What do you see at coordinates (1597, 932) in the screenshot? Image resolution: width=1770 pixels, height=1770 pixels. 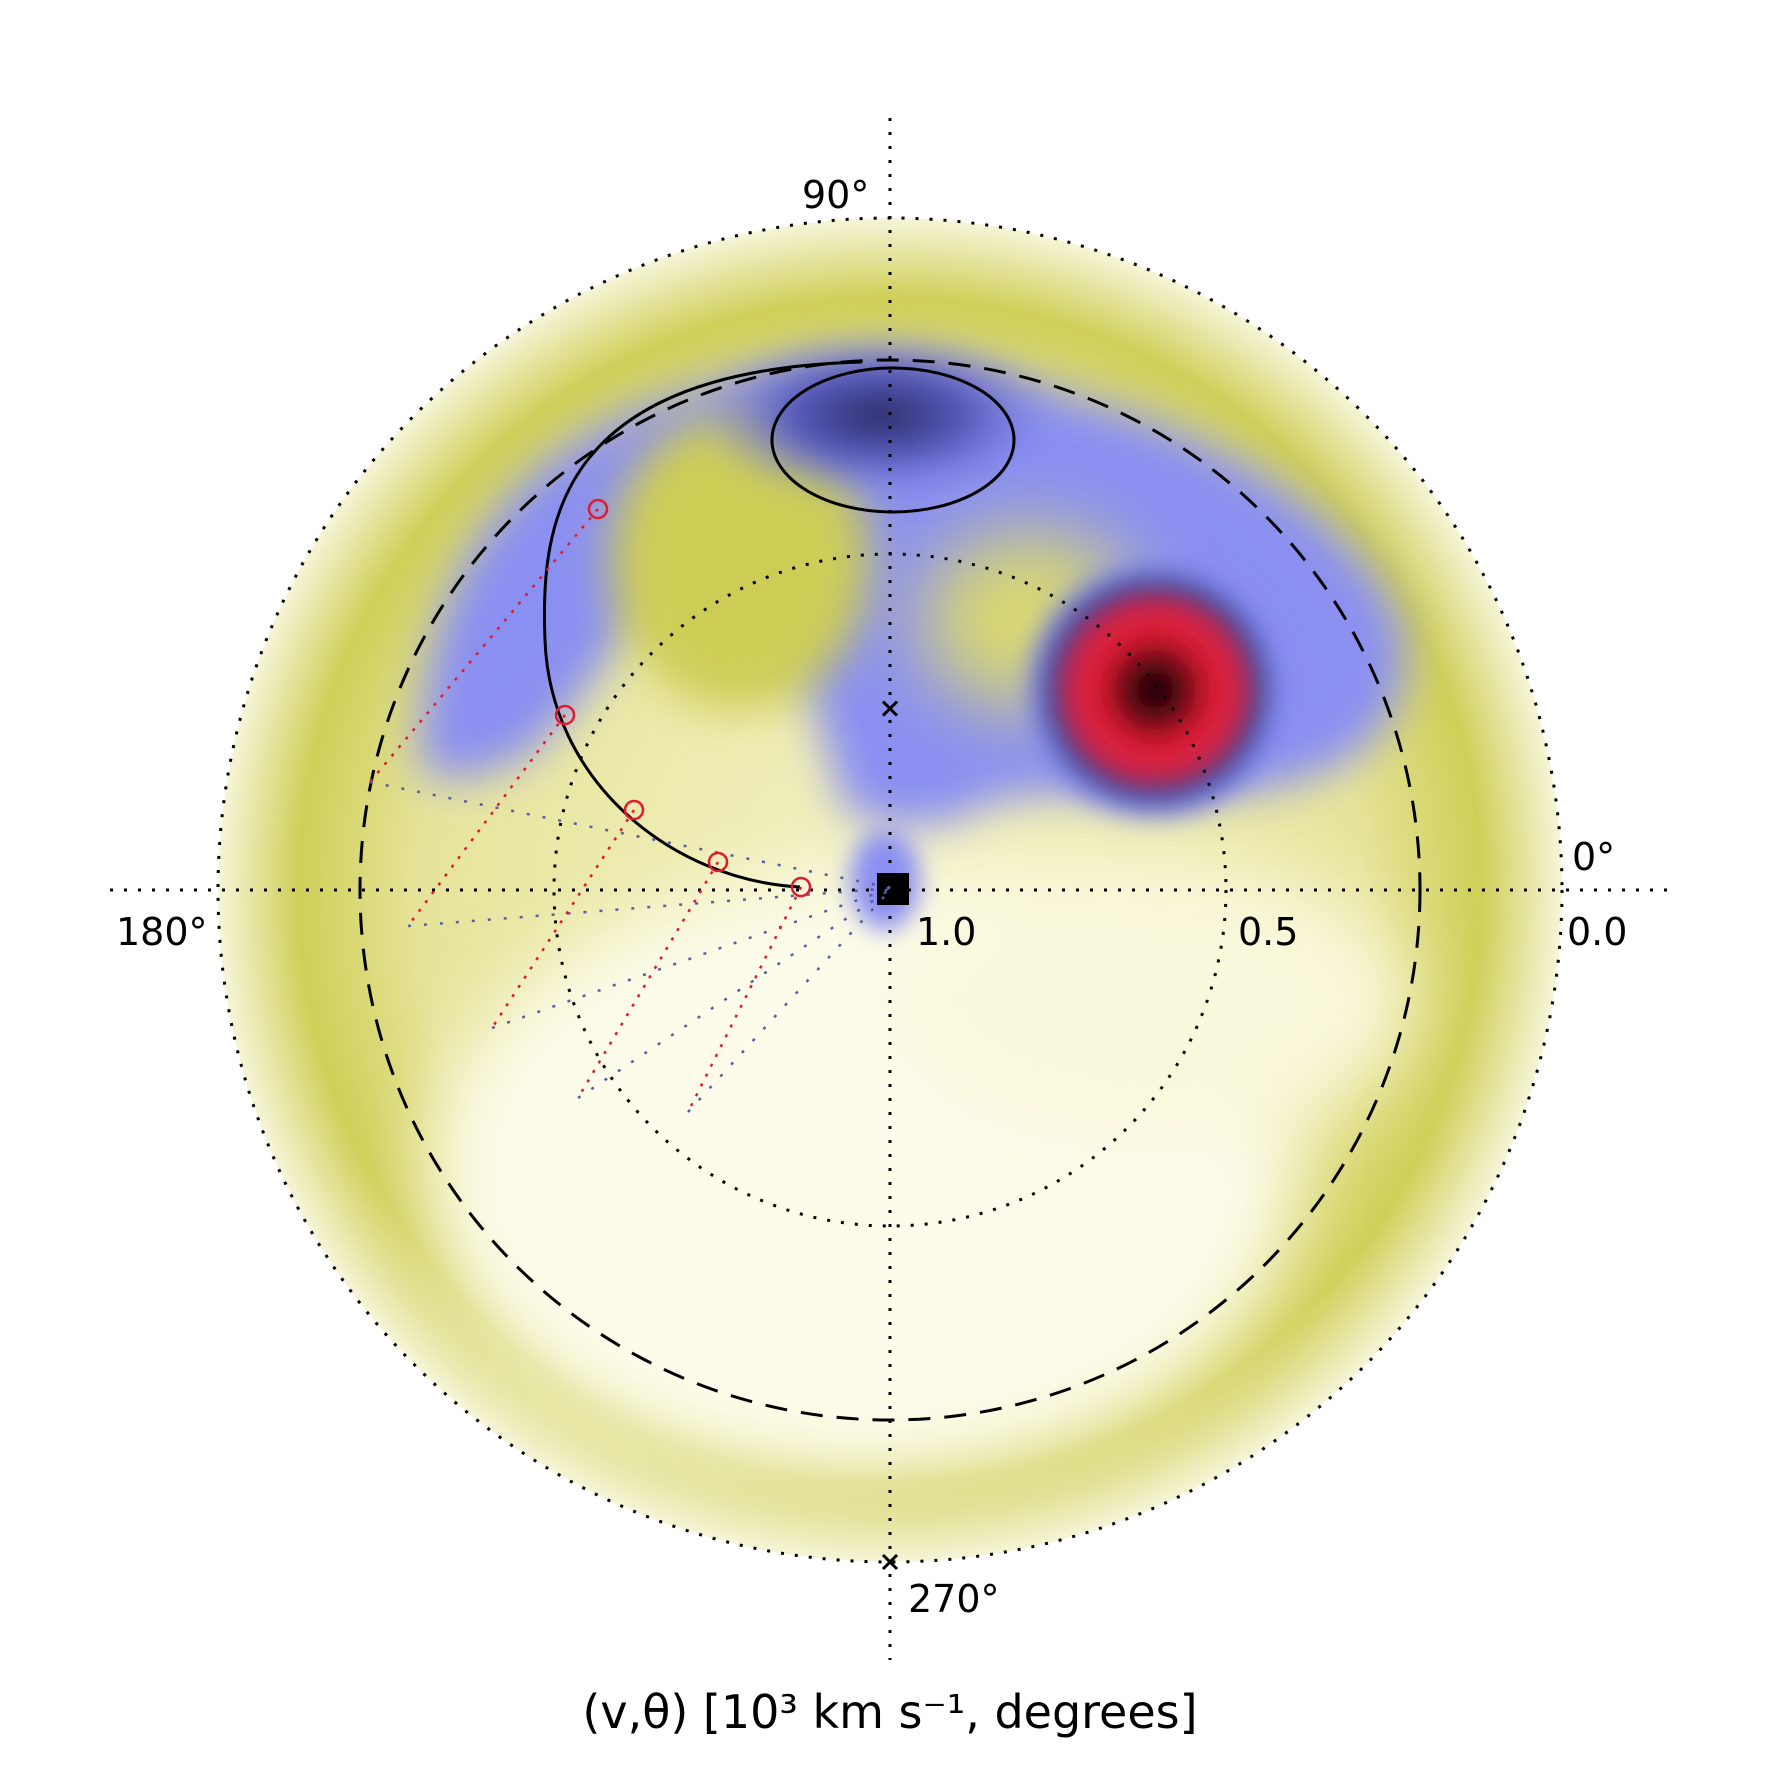 I see `radius-label-outer: 0.0` at bounding box center [1597, 932].